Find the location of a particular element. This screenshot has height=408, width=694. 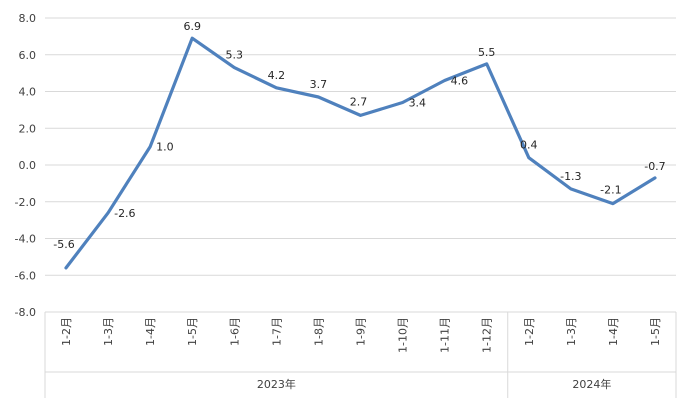

y-axis-ticks: 8.0 6.0 4.0 2.0 0.0 -2.0 -4.0 -6.0 -8.0 is located at coordinates (25, 165).